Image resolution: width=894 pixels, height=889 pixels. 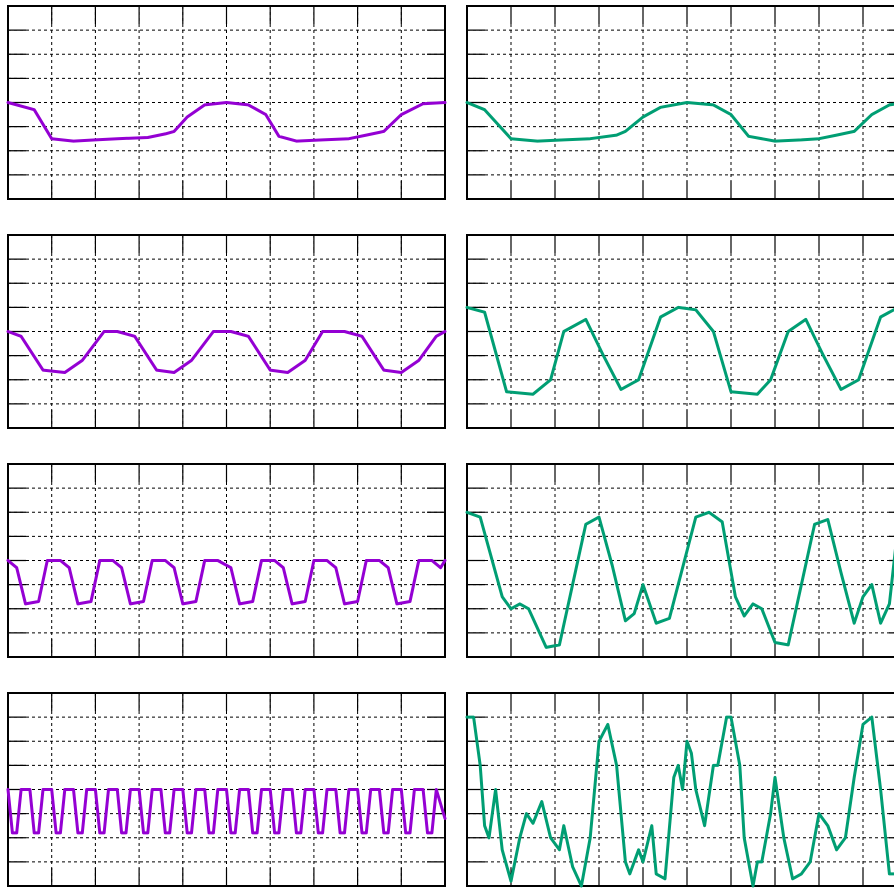 I want to click on panel-r4-c2, so click(x=679, y=790).